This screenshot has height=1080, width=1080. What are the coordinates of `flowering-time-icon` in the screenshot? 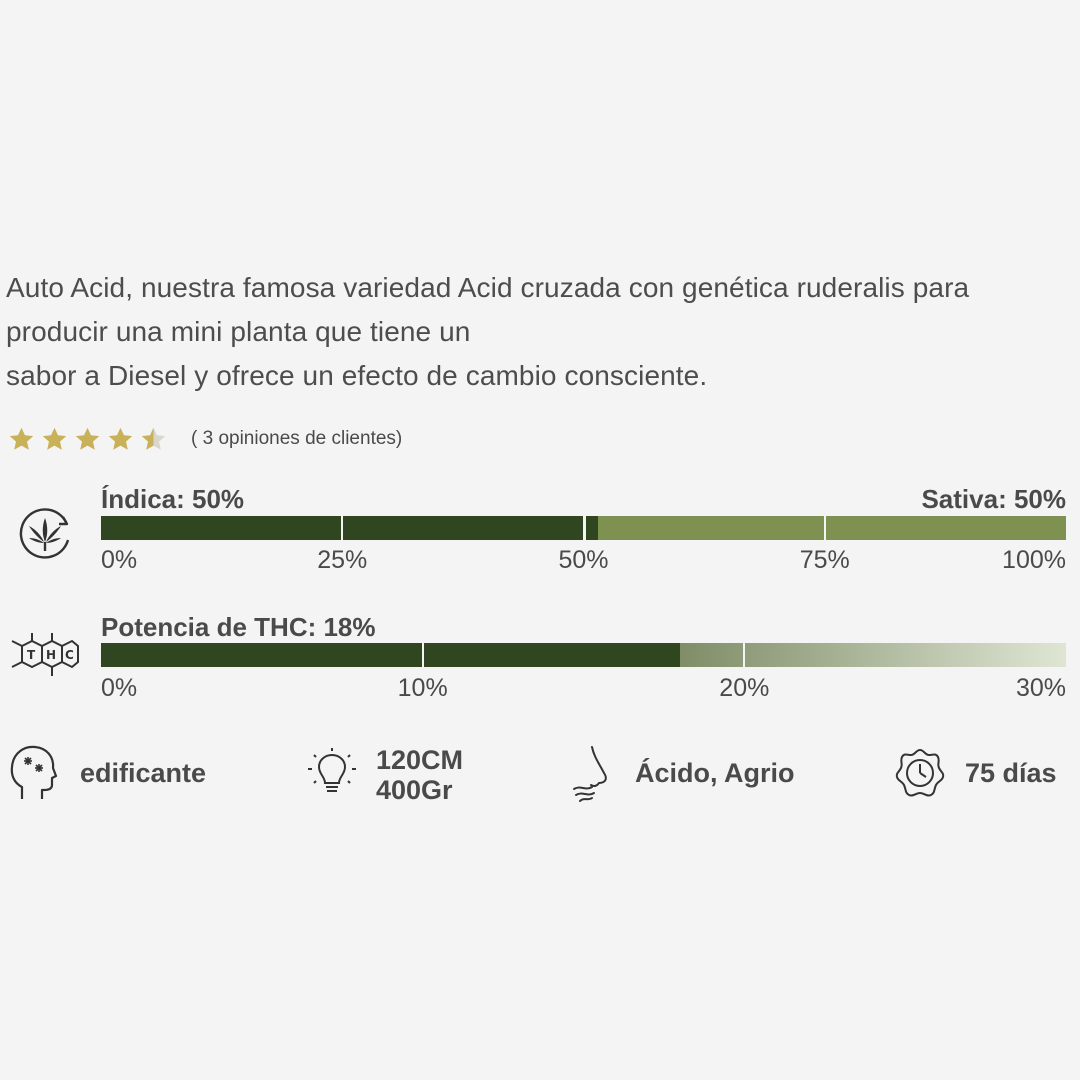 It's located at (920, 772).